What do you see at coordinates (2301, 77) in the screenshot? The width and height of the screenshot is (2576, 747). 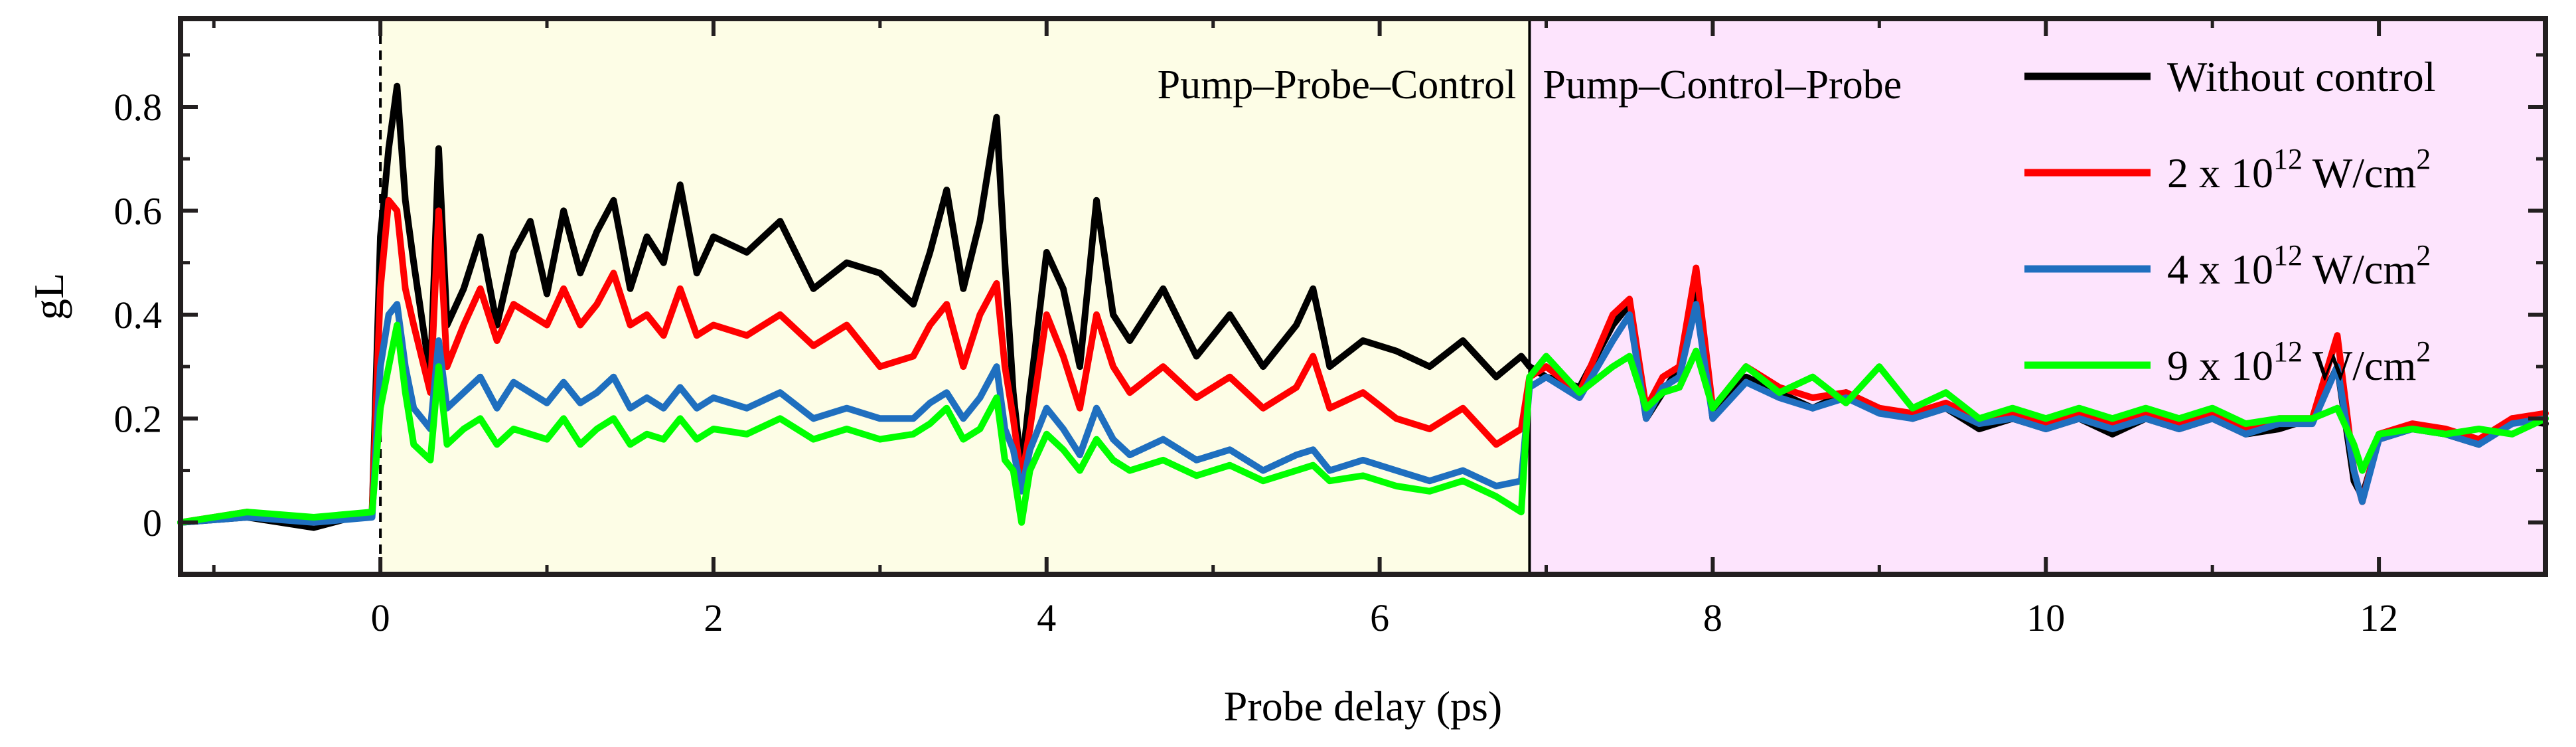 I see `legend-label-1: Without control` at bounding box center [2301, 77].